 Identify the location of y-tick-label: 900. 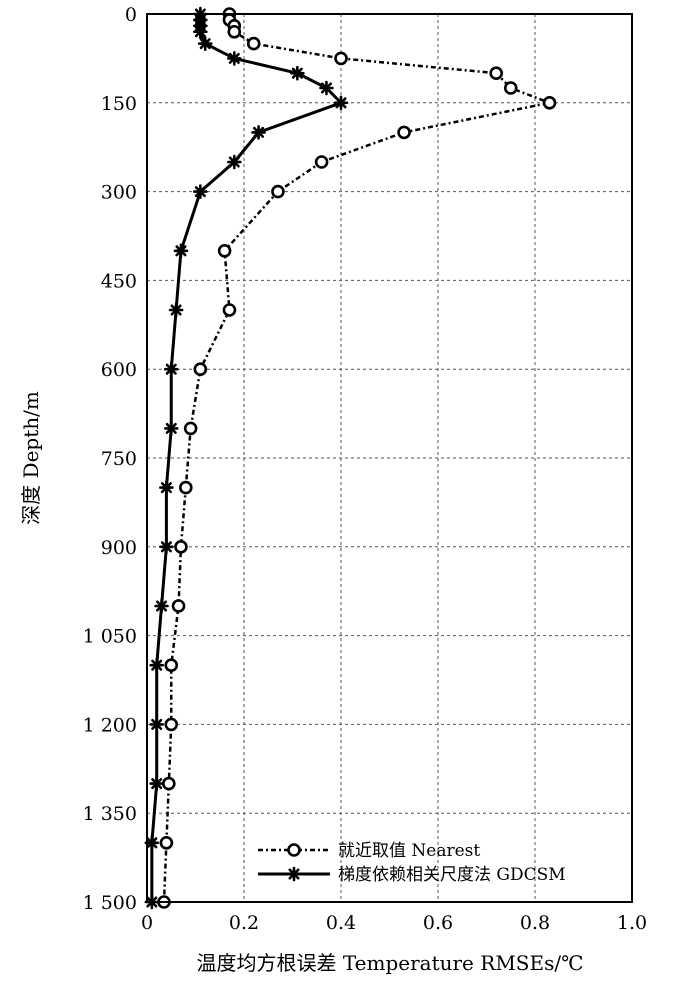
(119, 548).